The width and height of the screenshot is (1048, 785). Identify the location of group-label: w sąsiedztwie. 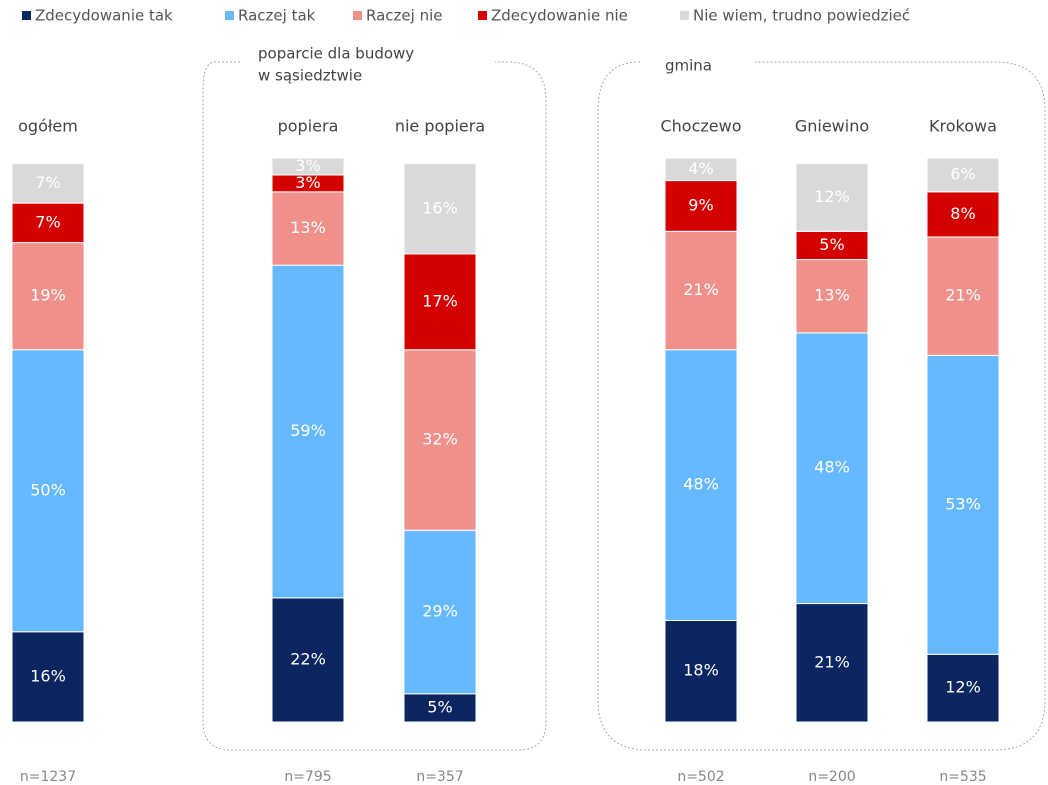
(310, 76).